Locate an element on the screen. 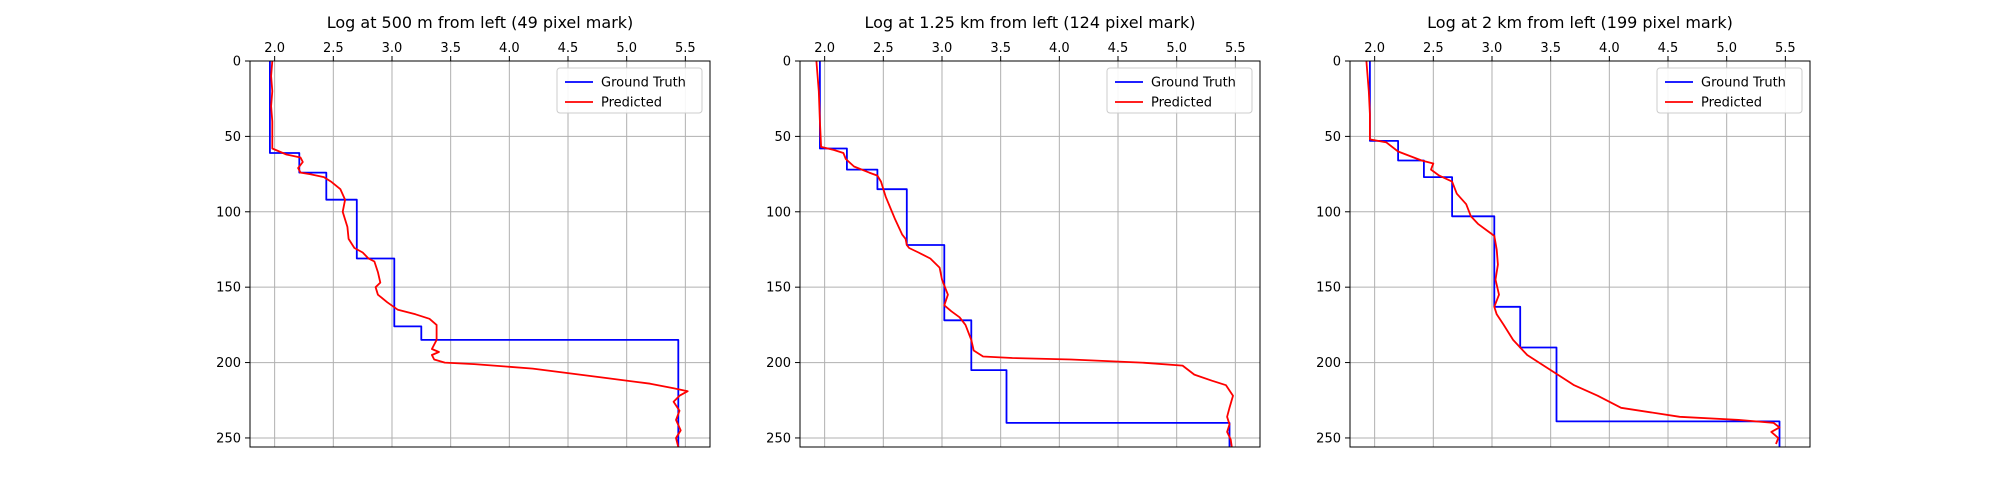  panel-3-x-tick-label: 5.5 is located at coordinates (1785, 48).